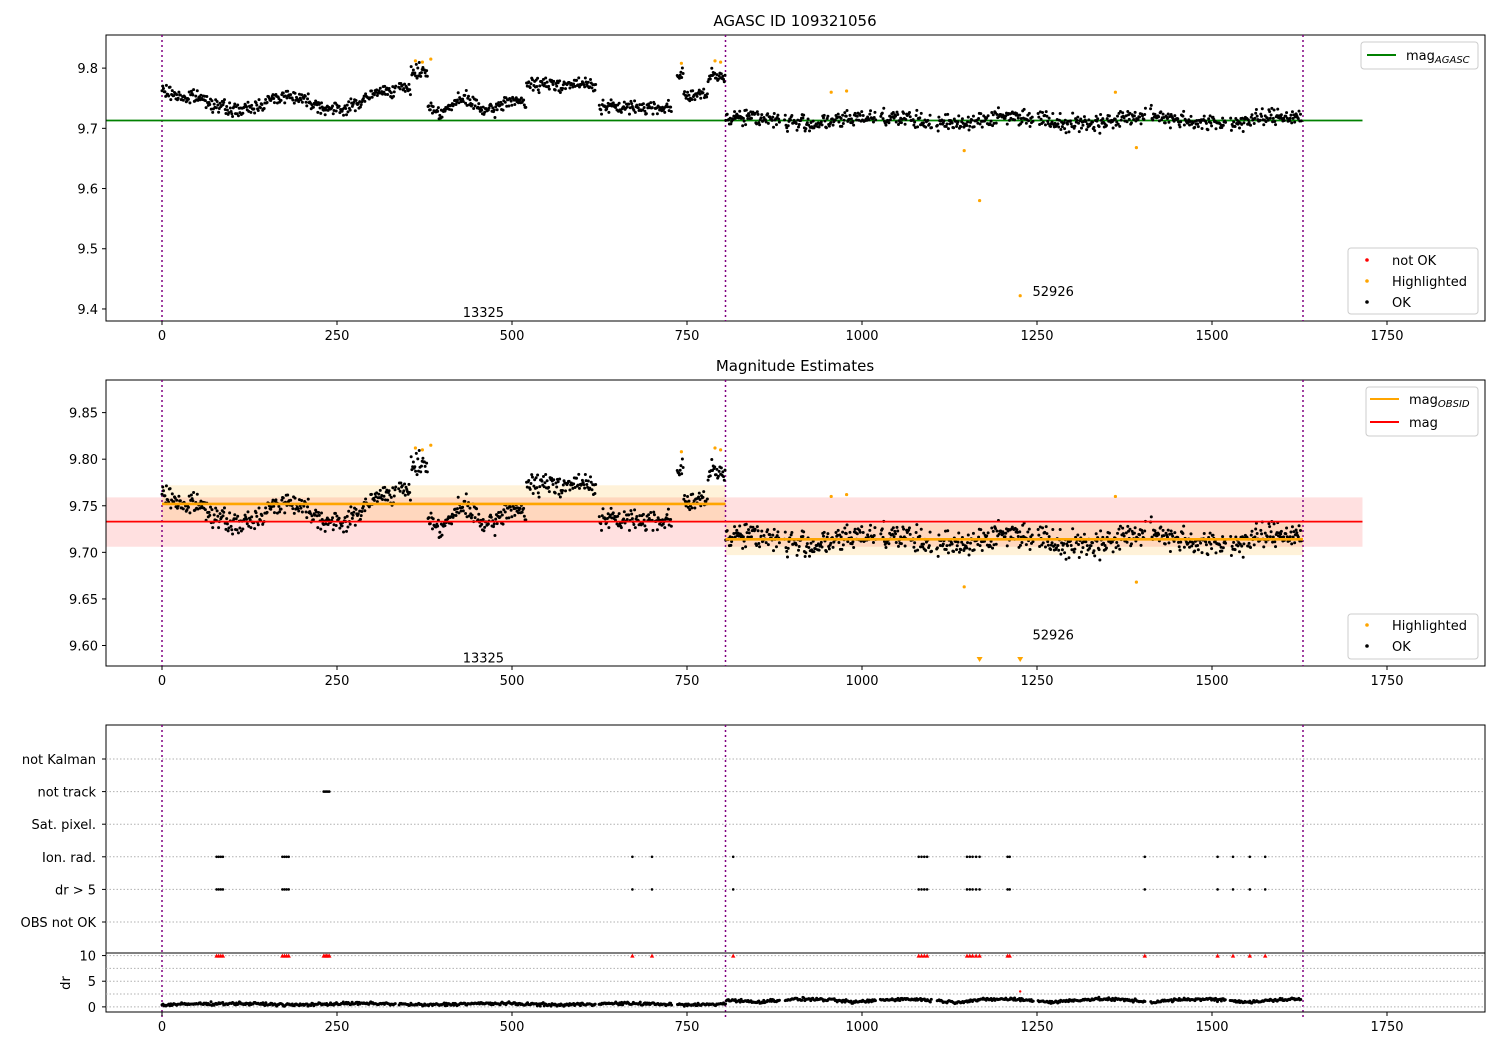  I want to click on dr-capped-marker, so click(288, 955).